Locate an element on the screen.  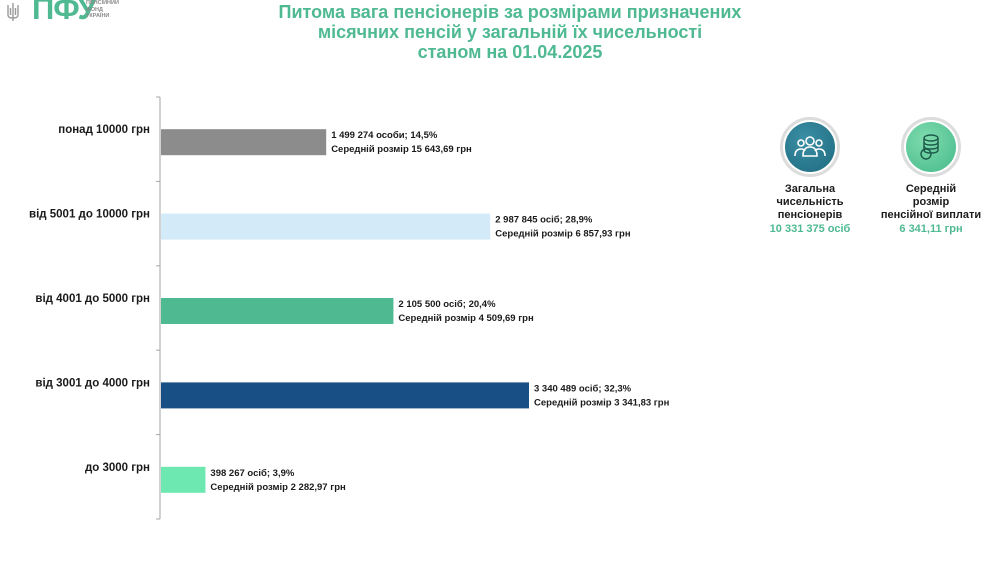
people-group-icon is located at coordinates (810, 146).